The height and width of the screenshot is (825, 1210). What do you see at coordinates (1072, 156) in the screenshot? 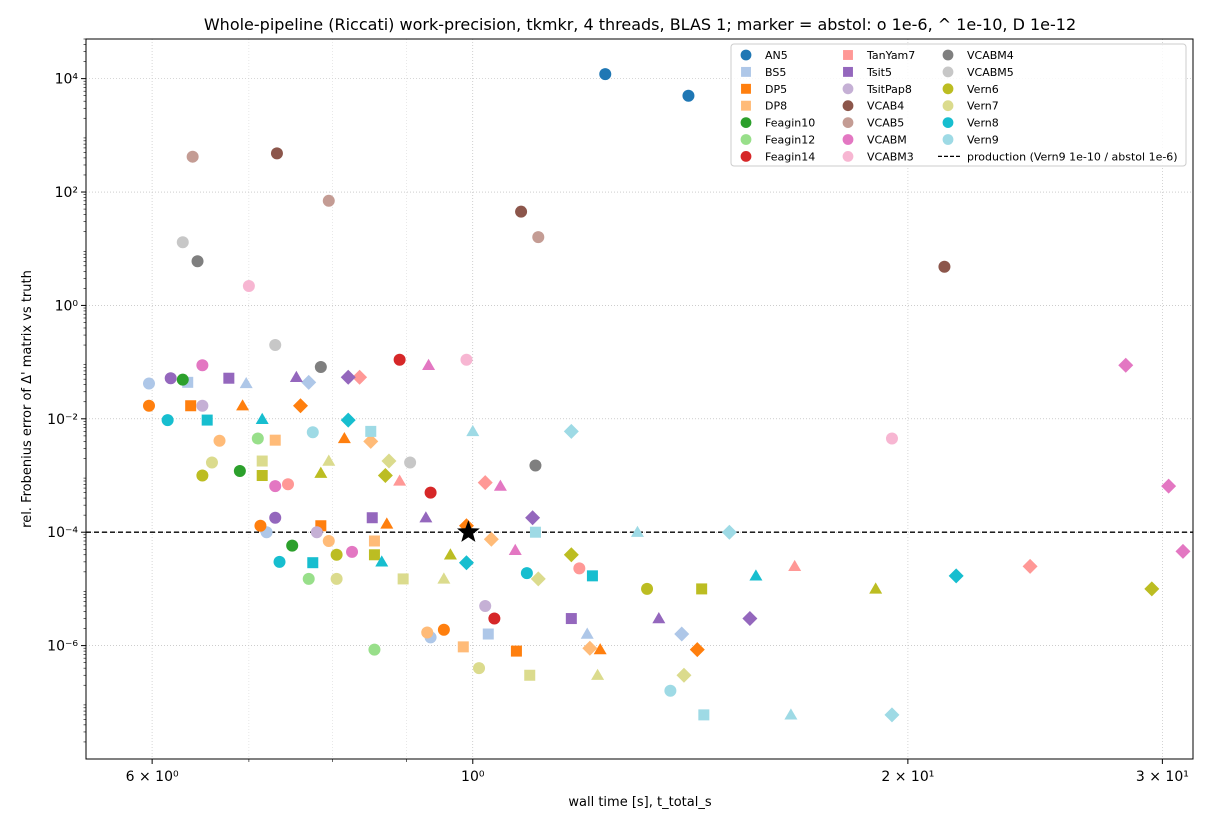
I see `legend-label-production: production (Vern9 1e-10 / abstol 1e-6)` at bounding box center [1072, 156].